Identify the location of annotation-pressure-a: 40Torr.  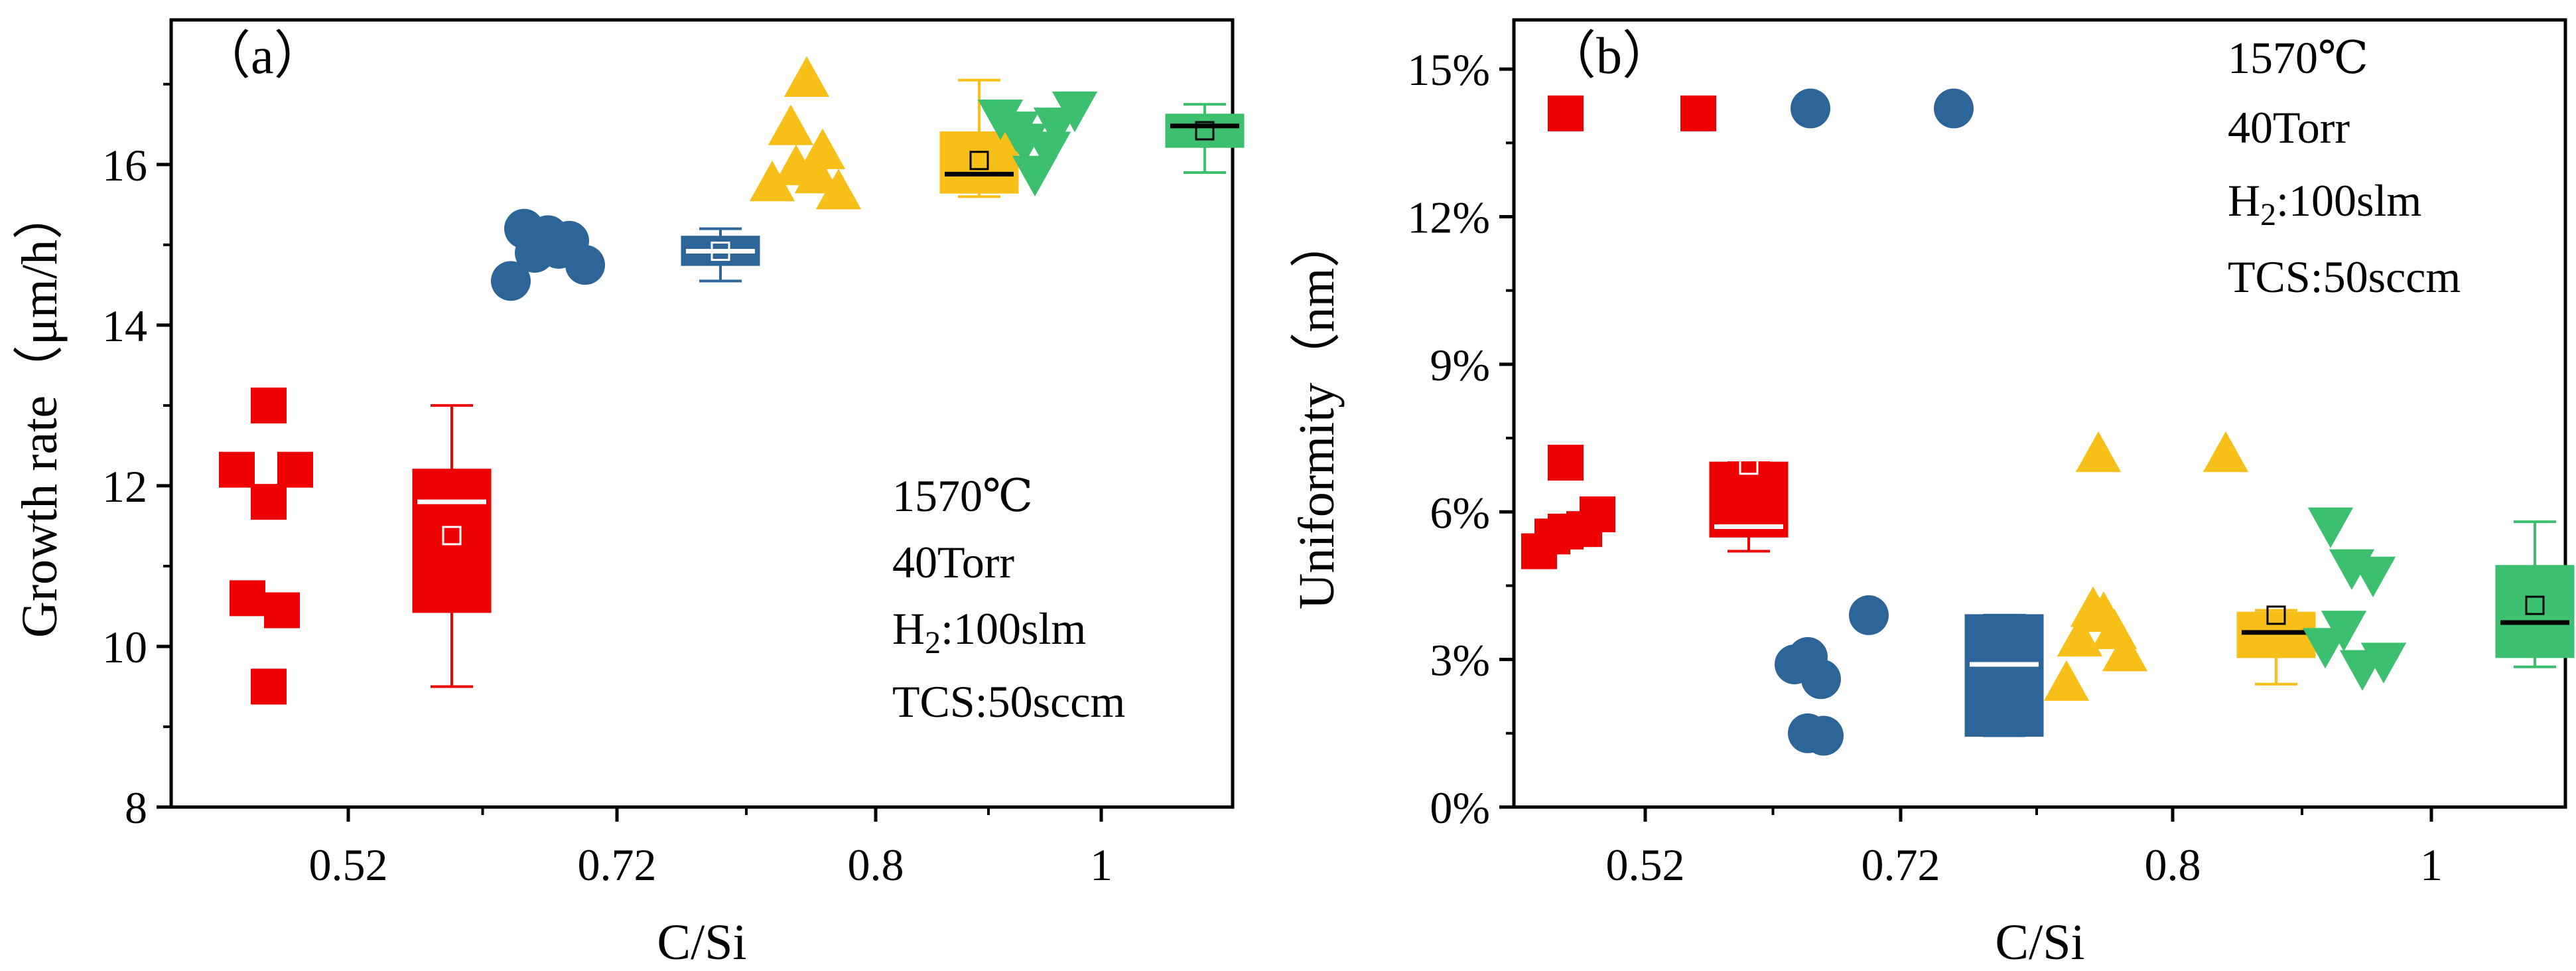
(953, 562).